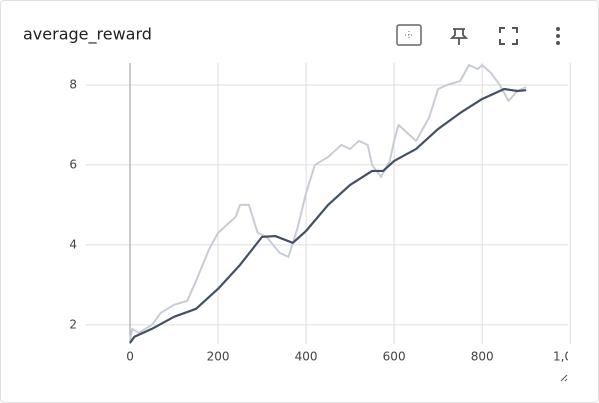 The height and width of the screenshot is (403, 599). What do you see at coordinates (73, 84) in the screenshot?
I see `y-tick-label: 8` at bounding box center [73, 84].